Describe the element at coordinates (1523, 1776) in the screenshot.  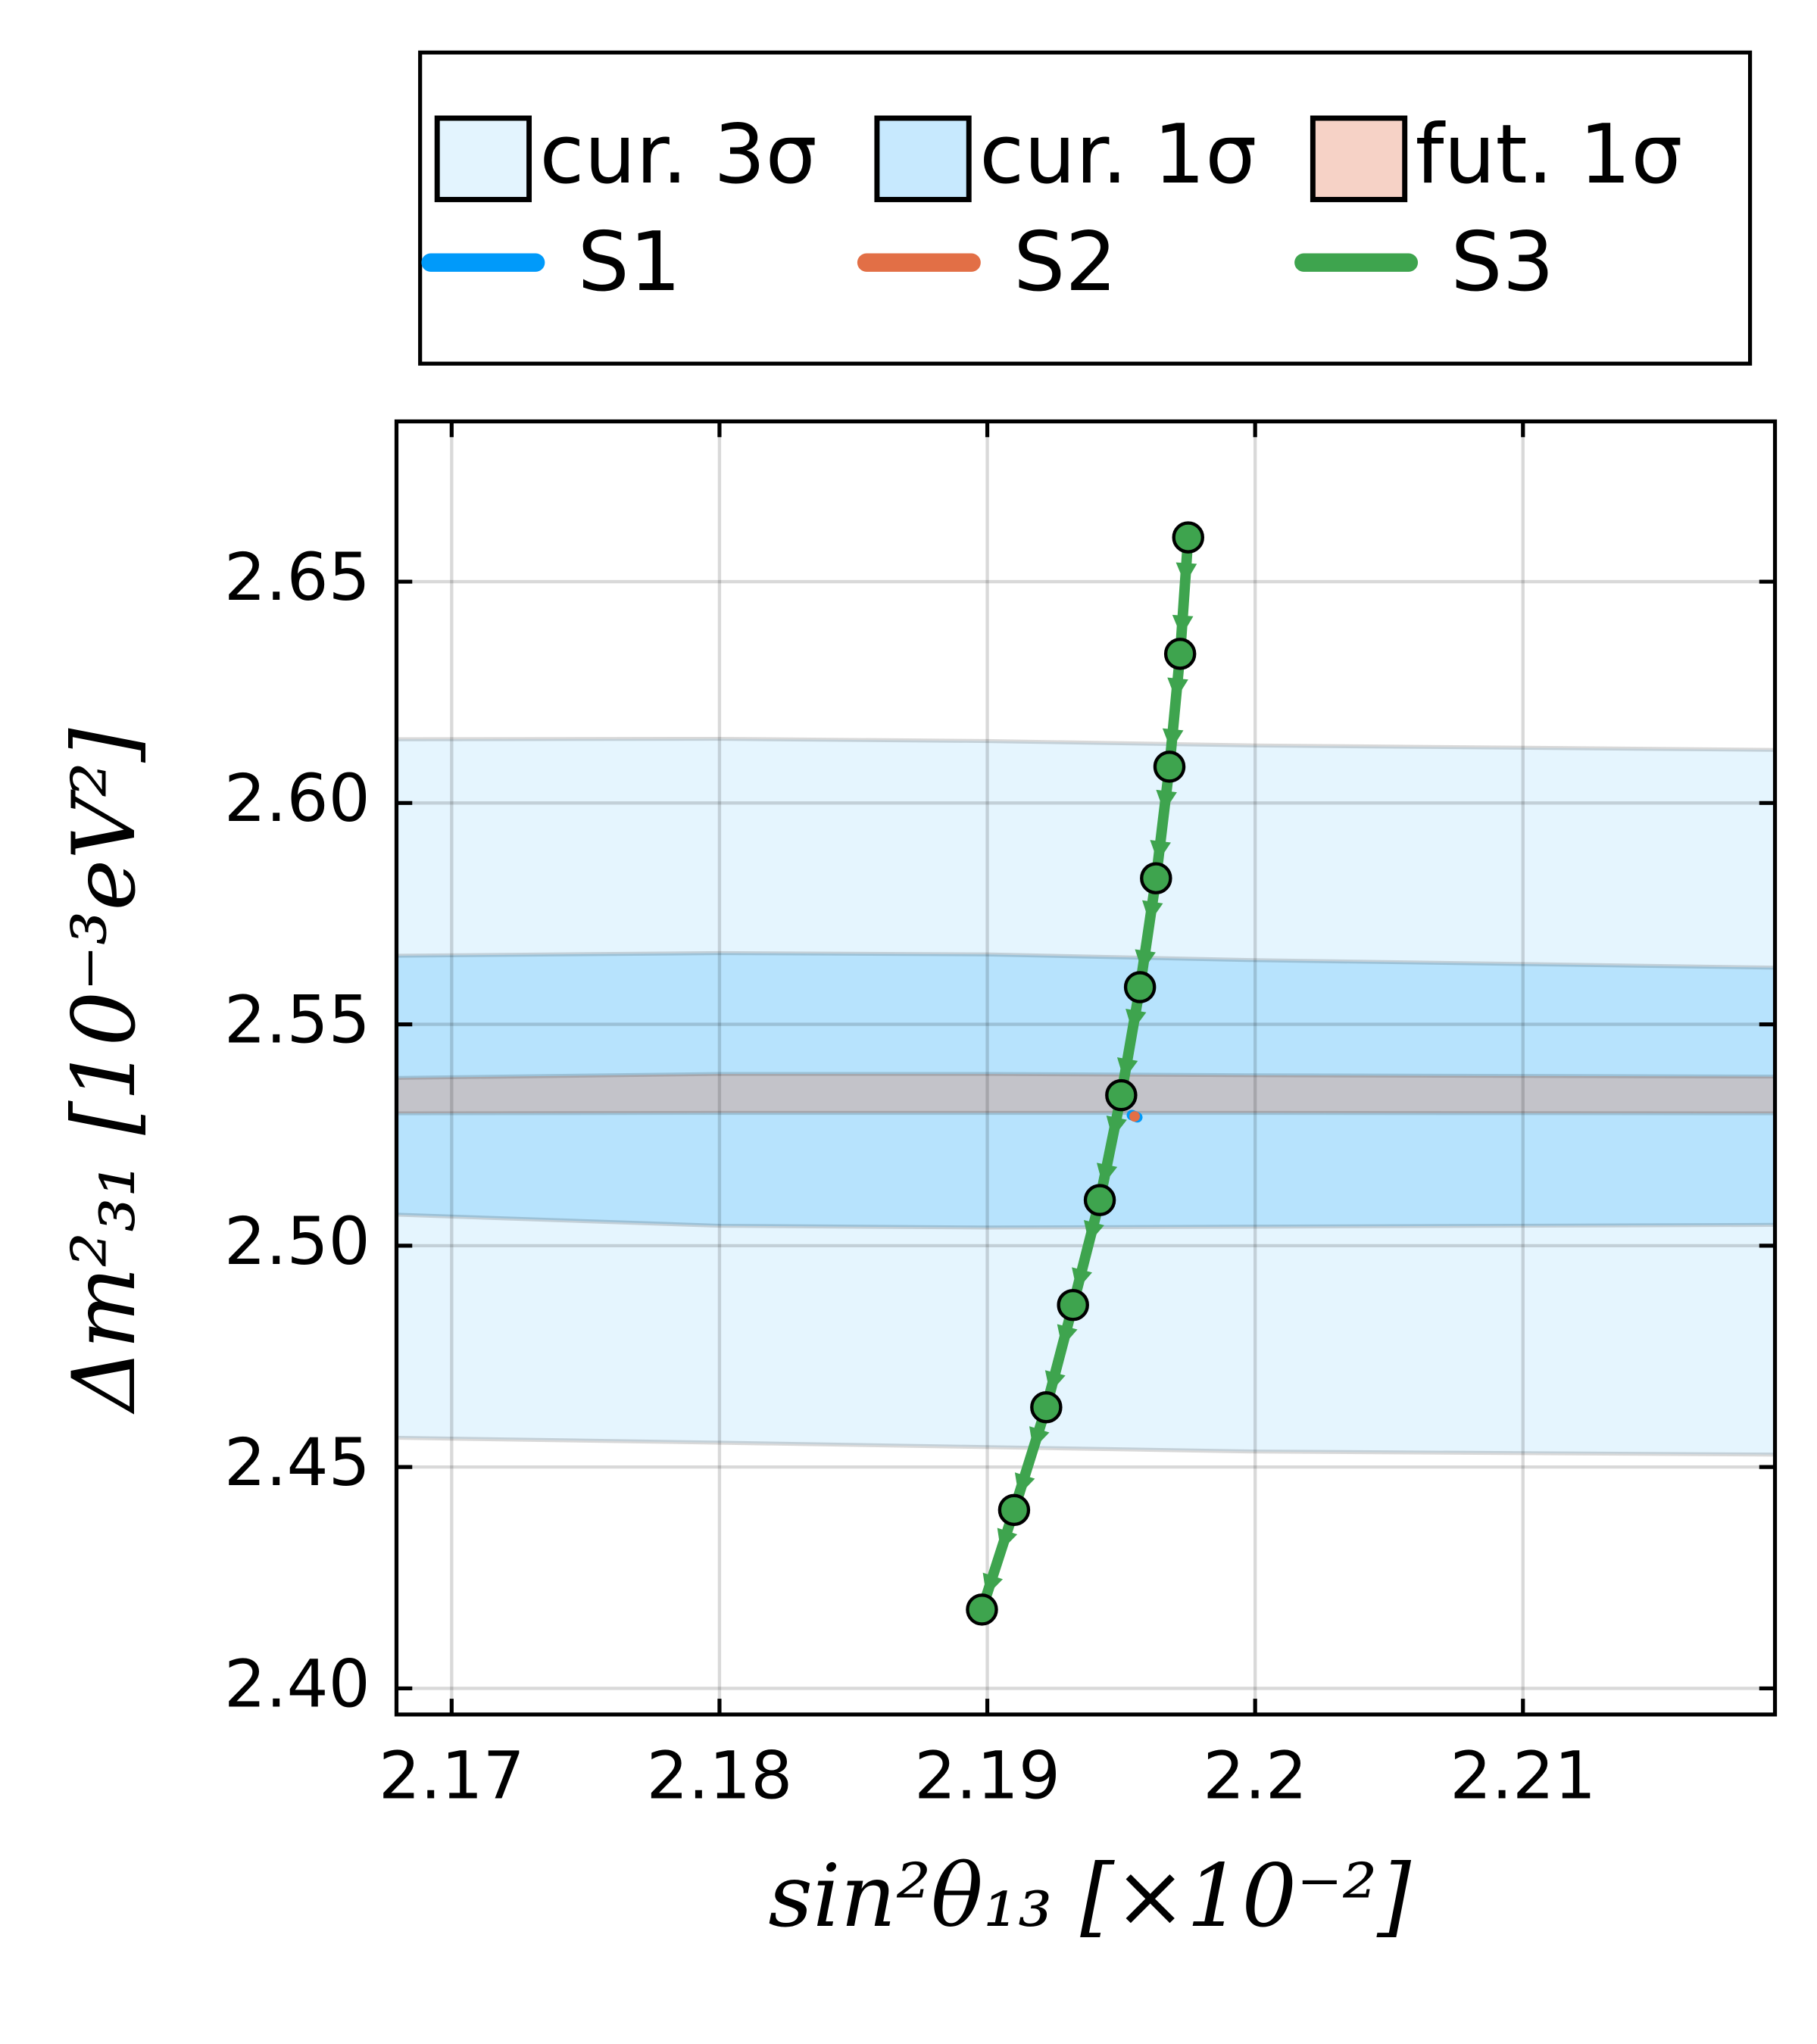
I see `x-tick-label: 2.21` at that location.